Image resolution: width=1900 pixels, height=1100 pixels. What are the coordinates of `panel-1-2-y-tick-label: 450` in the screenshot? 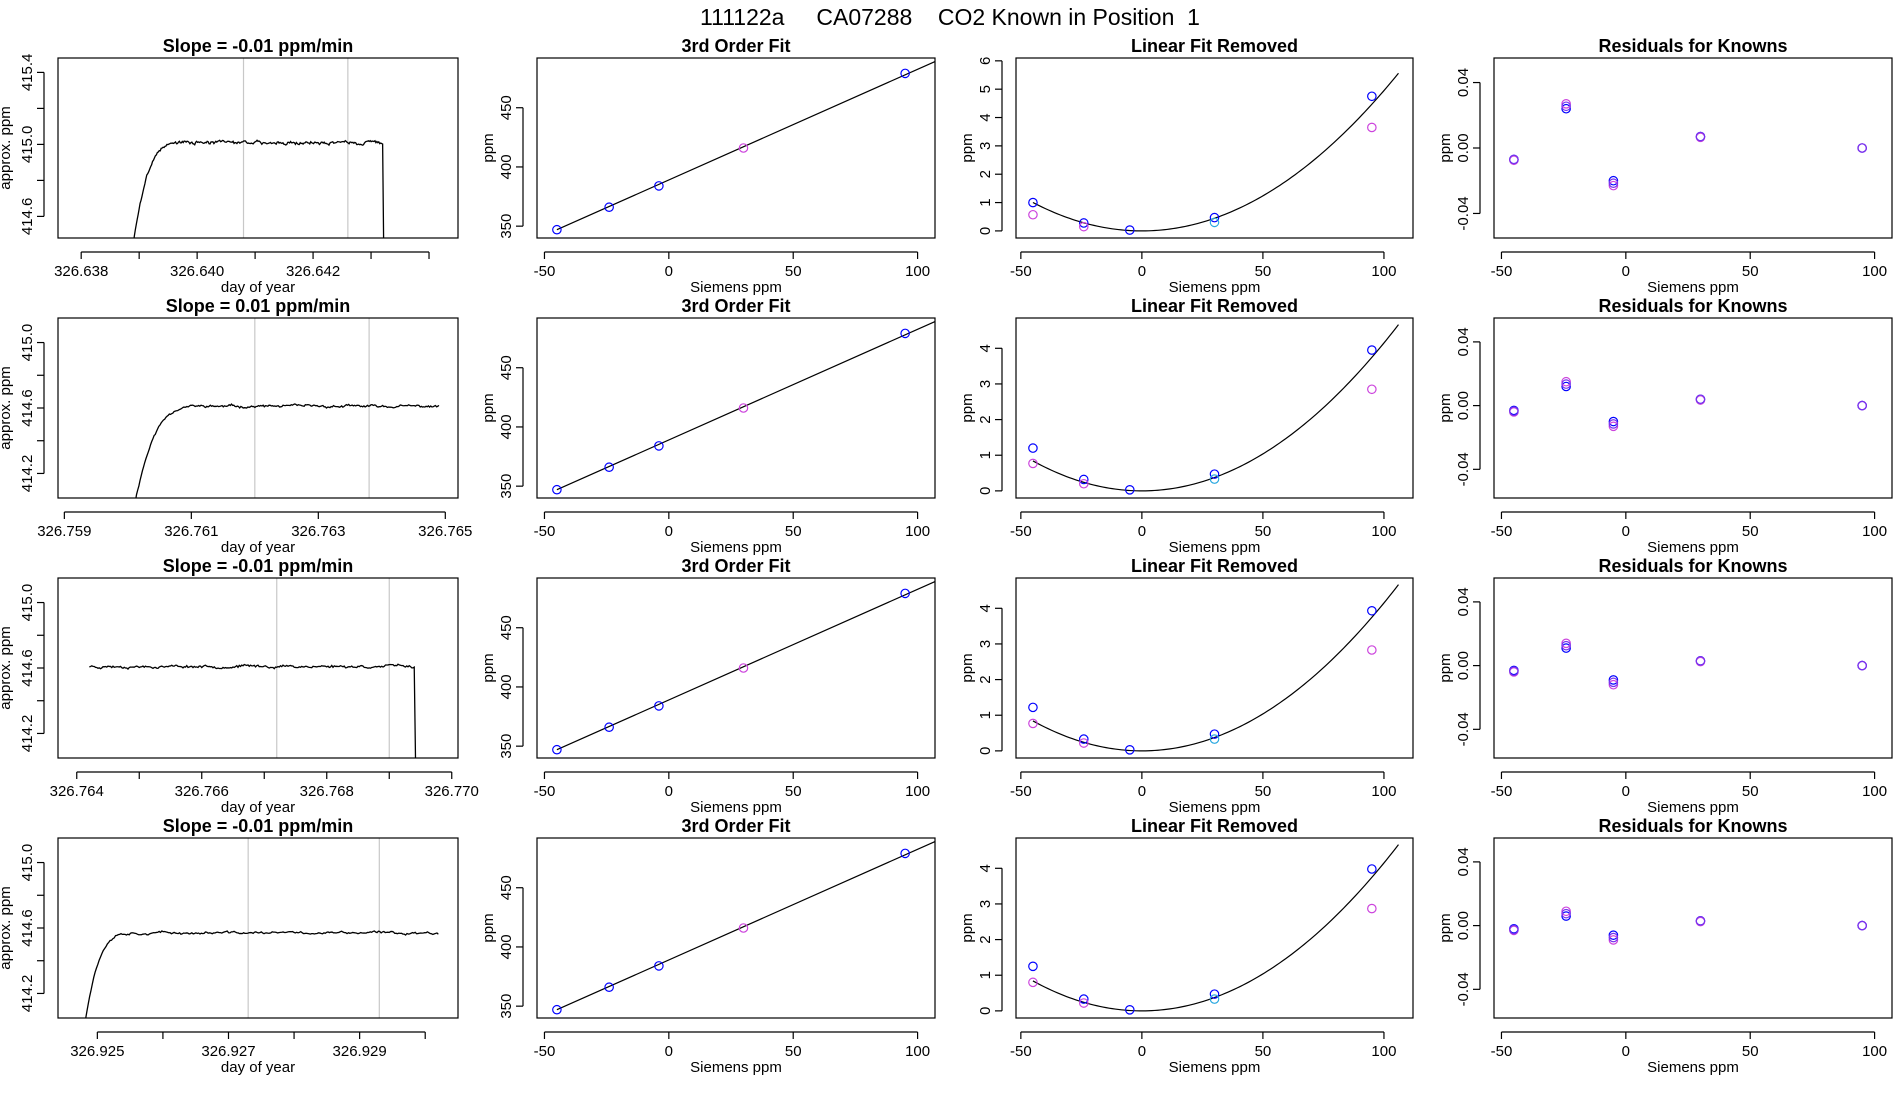 It's located at (506, 107).